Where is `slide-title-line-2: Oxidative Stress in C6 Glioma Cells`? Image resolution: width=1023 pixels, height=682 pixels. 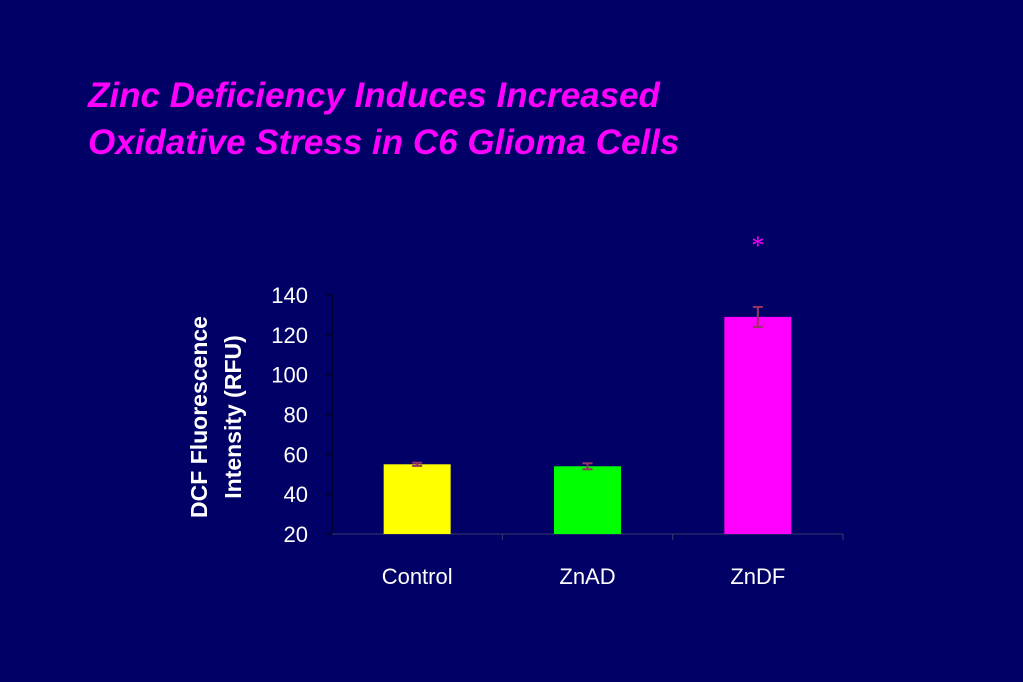 slide-title-line-2: Oxidative Stress in C6 Glioma Cells is located at coordinates (384, 142).